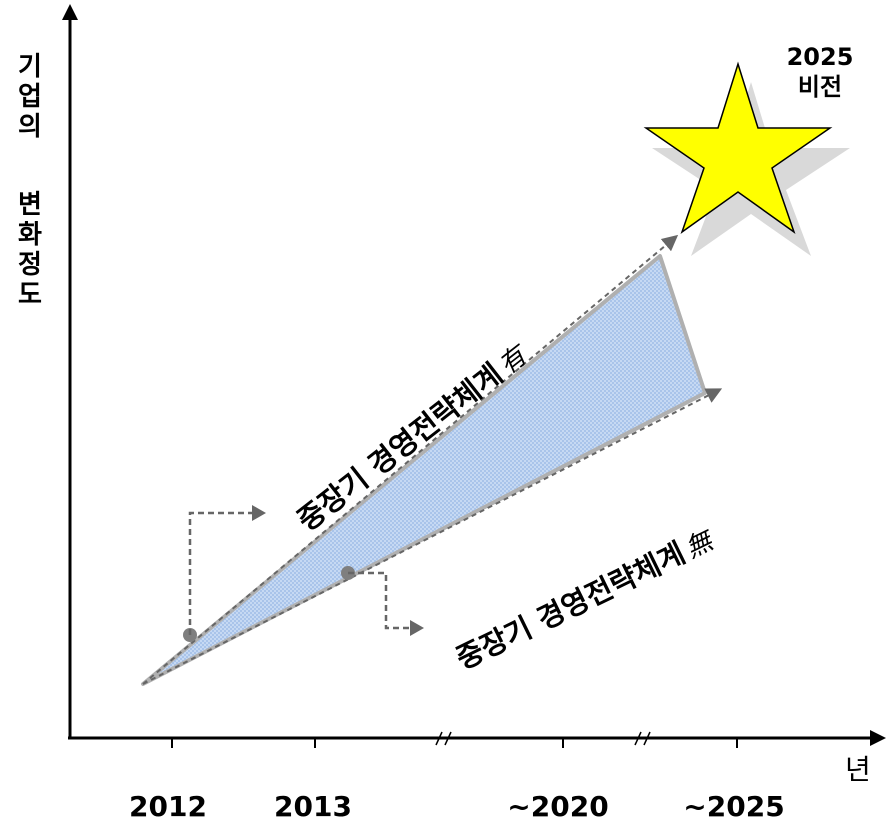 The height and width of the screenshot is (829, 886). I want to click on y-label-char: 업, so click(30, 97).